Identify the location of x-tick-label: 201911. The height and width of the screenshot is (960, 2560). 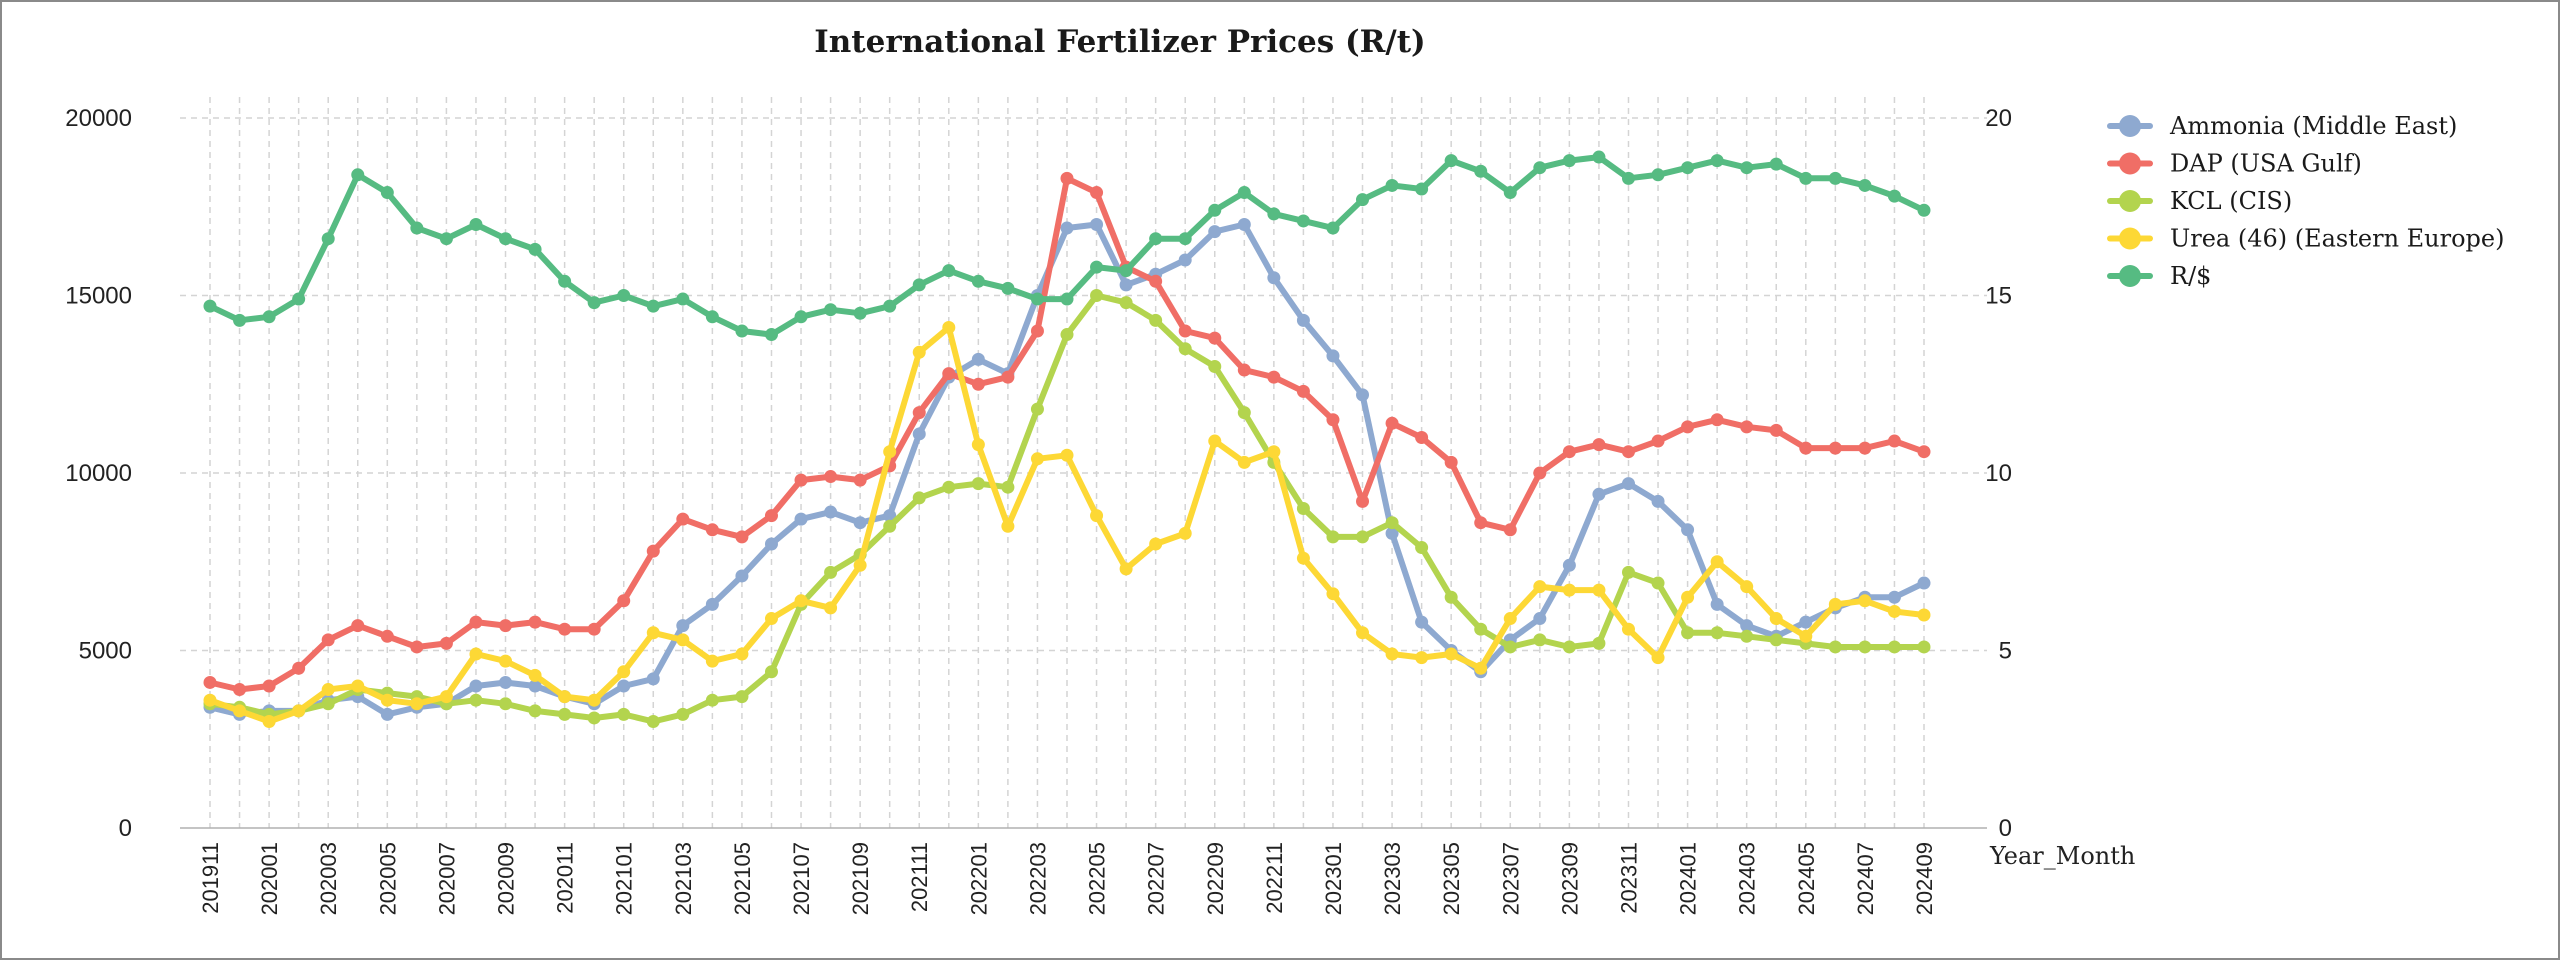
(210, 878).